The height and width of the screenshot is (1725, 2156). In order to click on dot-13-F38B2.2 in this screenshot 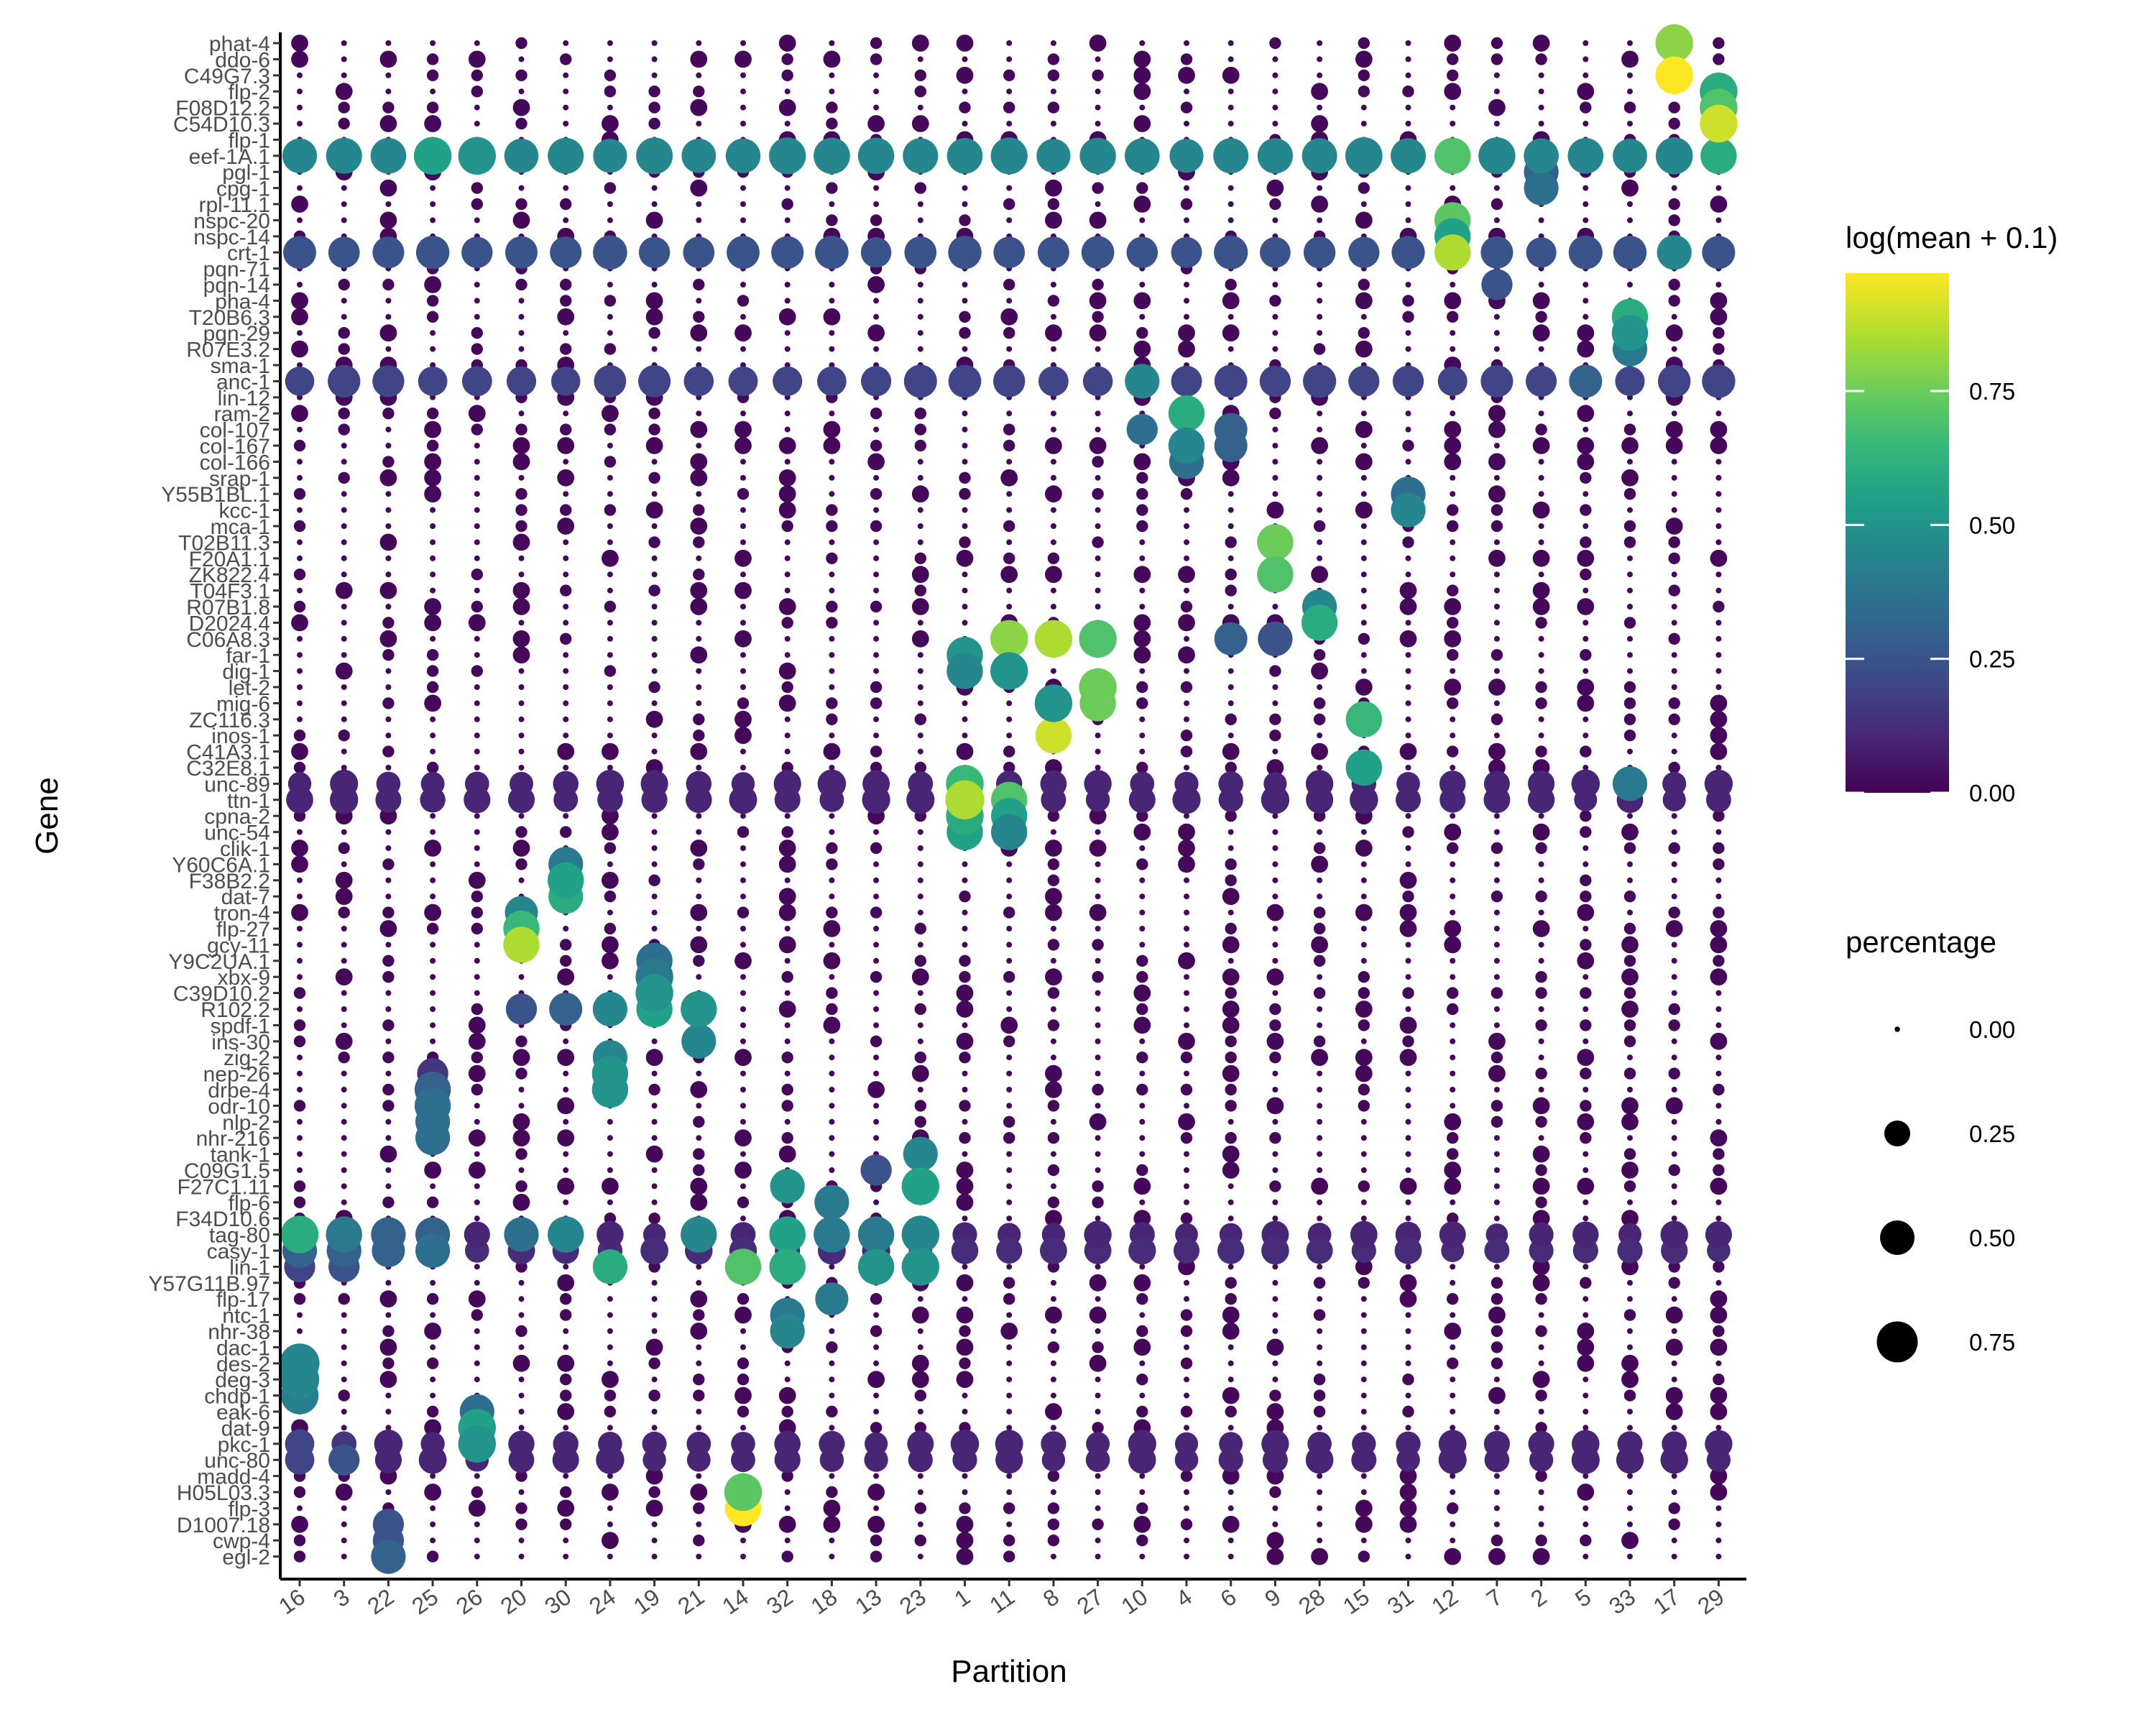, I will do `click(877, 880)`.